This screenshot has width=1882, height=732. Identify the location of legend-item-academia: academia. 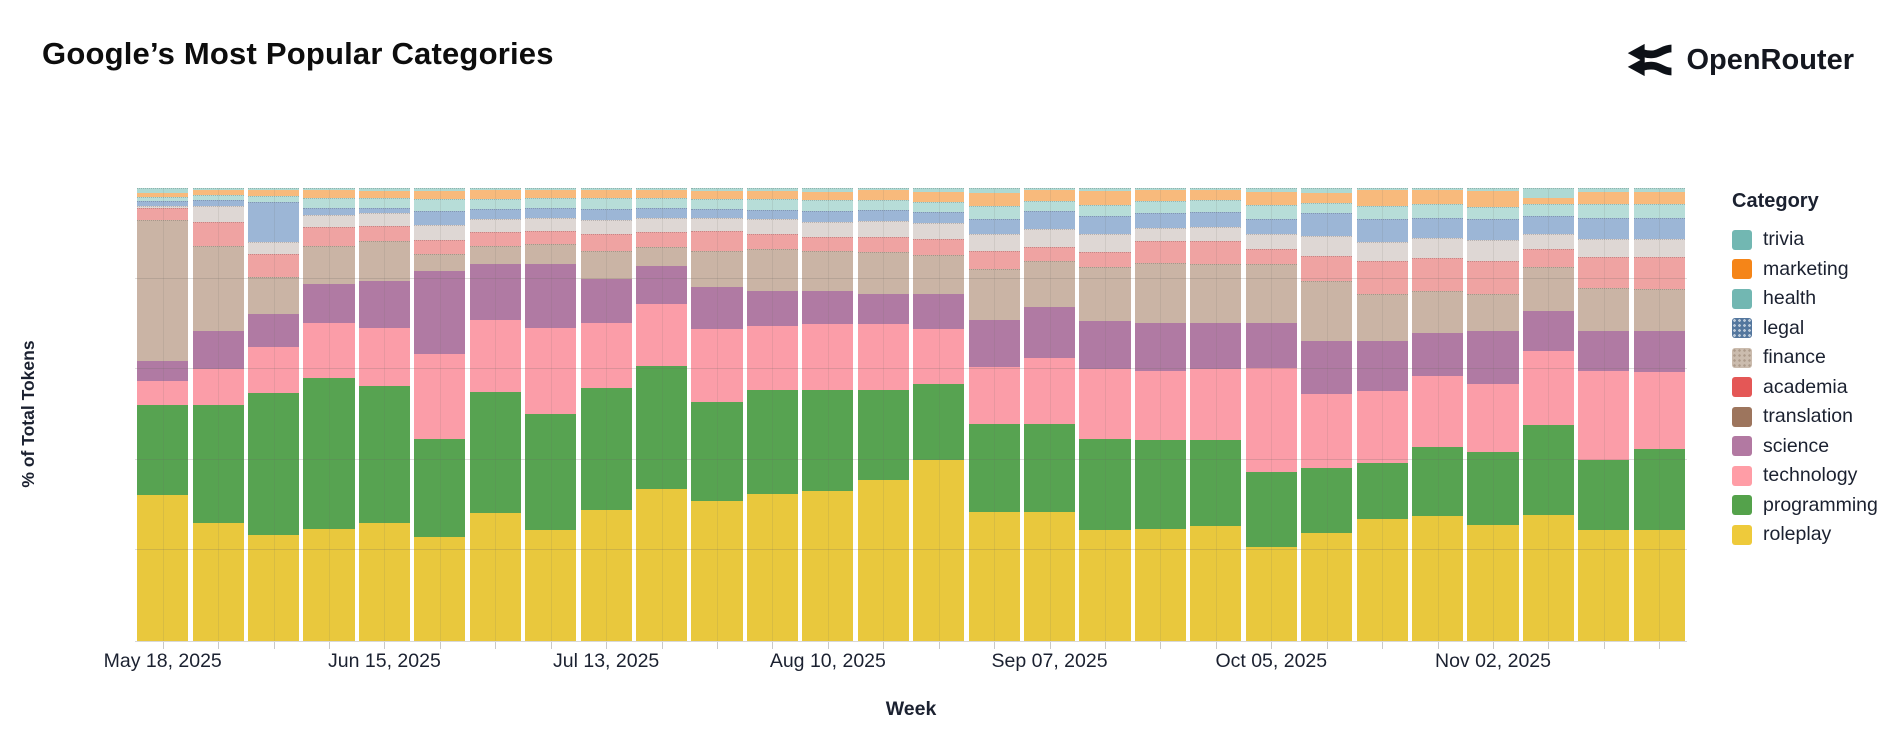
(1807, 388).